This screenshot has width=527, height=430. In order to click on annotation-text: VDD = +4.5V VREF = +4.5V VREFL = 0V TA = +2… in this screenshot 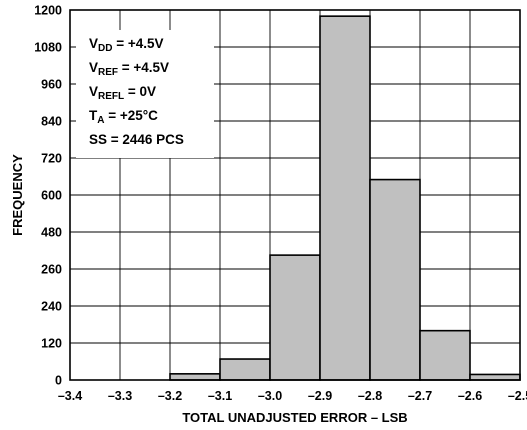, I will do `click(136, 91)`.